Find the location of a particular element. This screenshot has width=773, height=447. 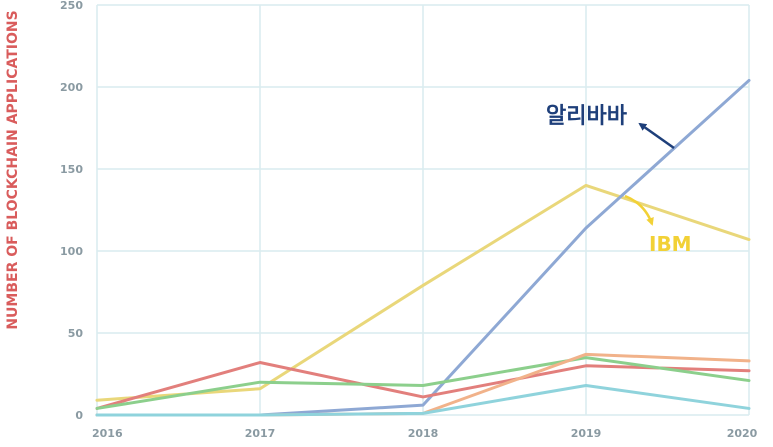

x-tick-label: 2020 is located at coordinates (742, 433).